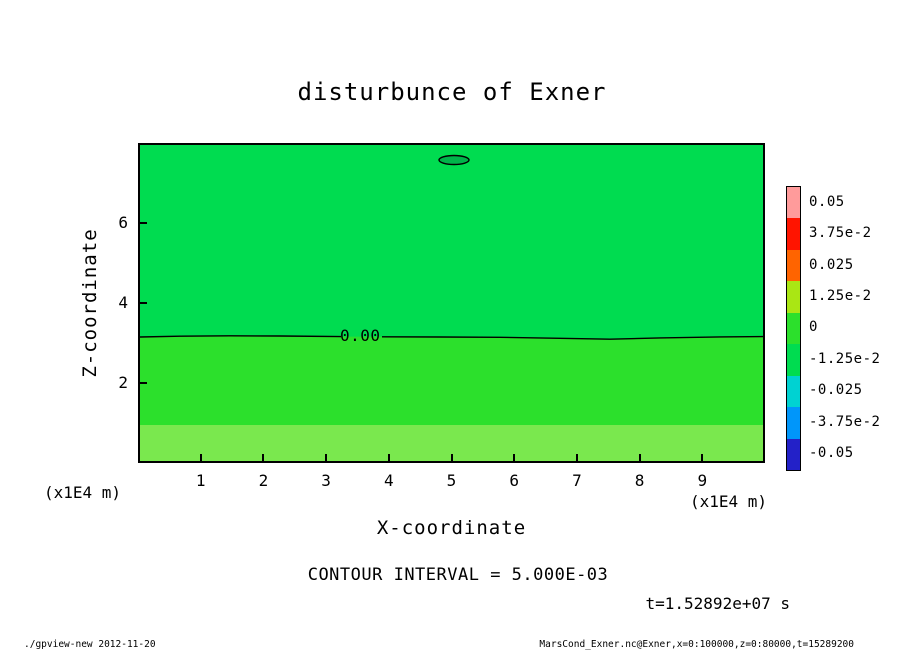 The width and height of the screenshot is (904, 654). What do you see at coordinates (123, 222) in the screenshot?
I see `z-tick-label-6: 6` at bounding box center [123, 222].